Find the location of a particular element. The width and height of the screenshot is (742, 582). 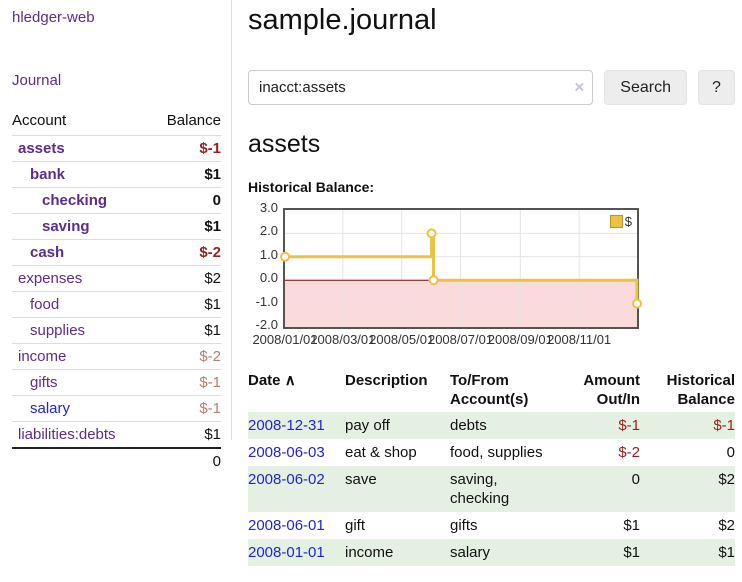

table-row: 2008-01-01 income salary $1 $1 is located at coordinates (491, 552).